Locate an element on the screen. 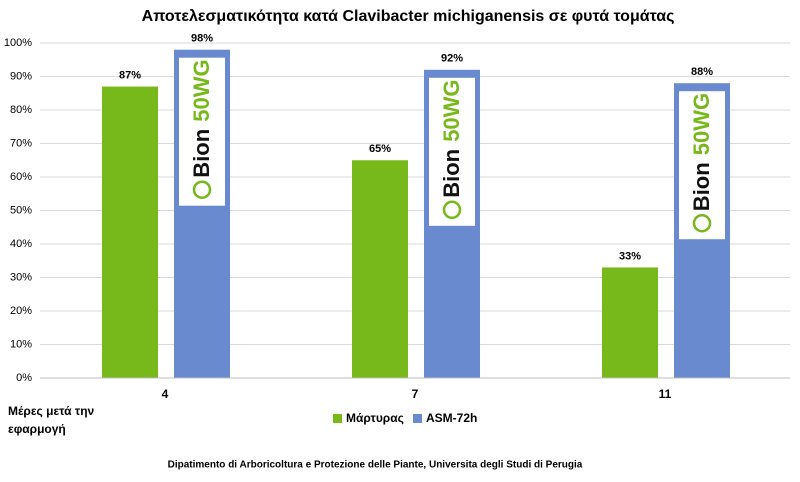 The height and width of the screenshot is (482, 800). y-tick-label: 80% is located at coordinates (21, 110).